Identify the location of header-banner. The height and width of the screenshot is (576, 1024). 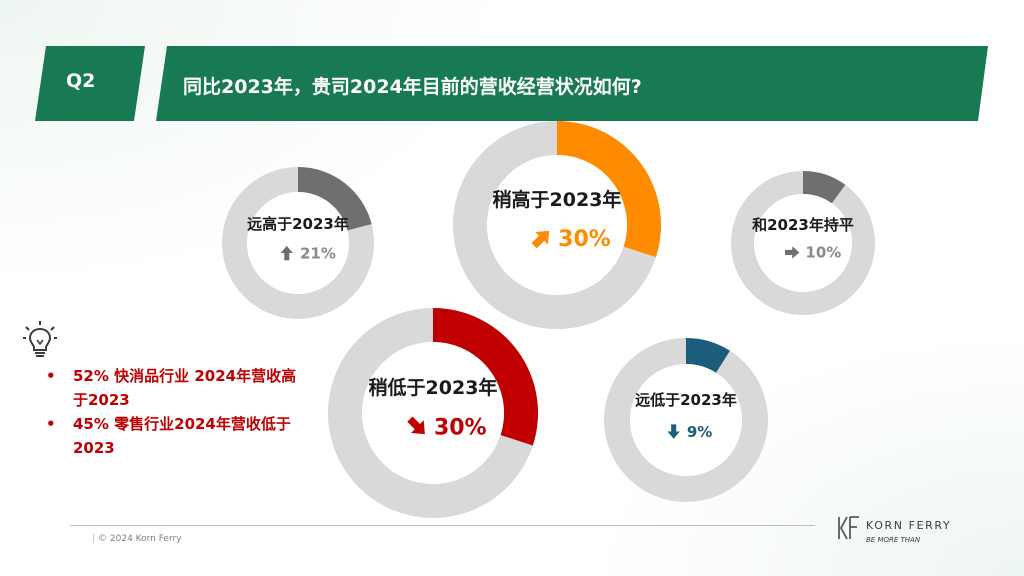
(511, 83).